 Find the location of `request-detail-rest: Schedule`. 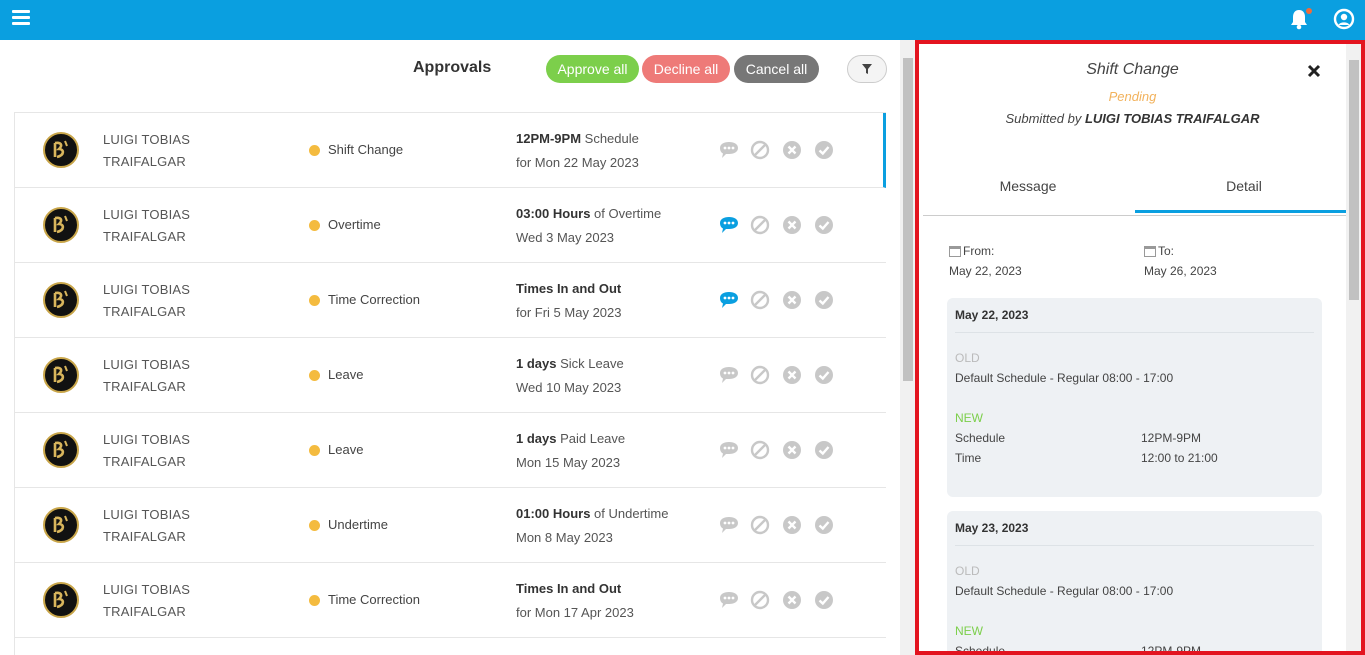

request-detail-rest: Schedule is located at coordinates (610, 138).